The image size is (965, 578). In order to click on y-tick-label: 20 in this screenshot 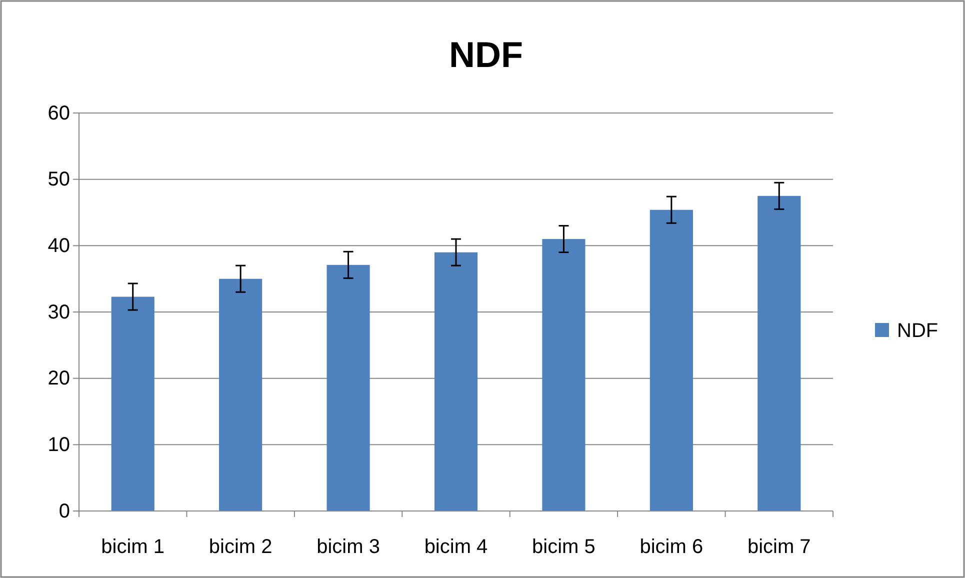, I will do `click(59, 379)`.